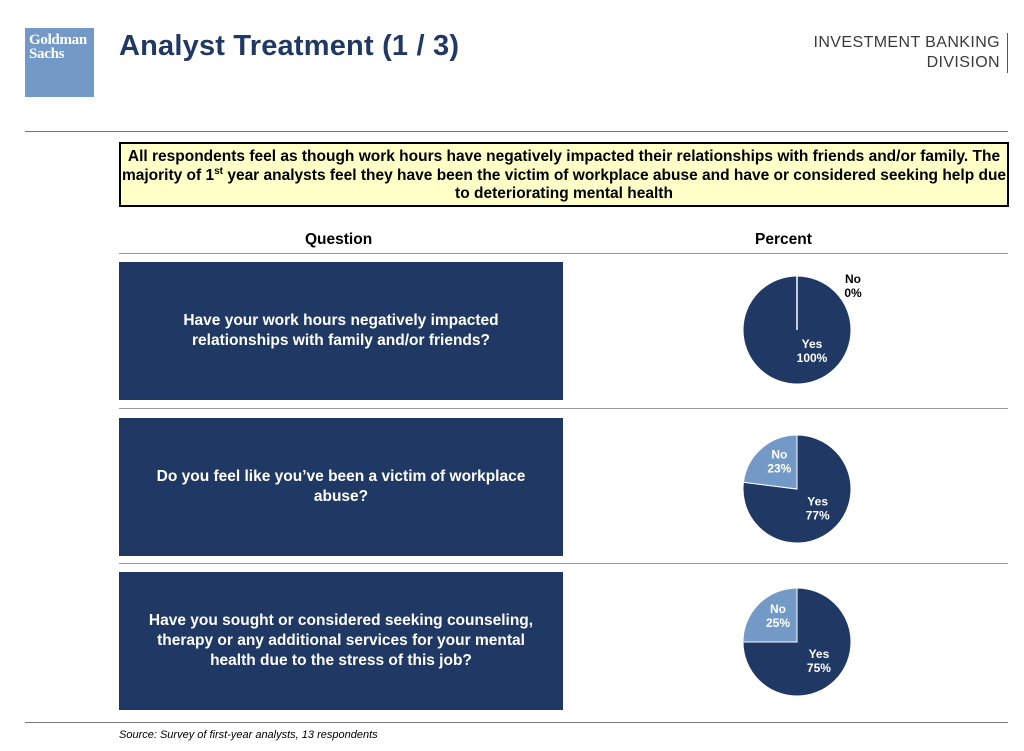 The image size is (1024, 751). I want to click on pie-label-yes-group: Yes 75%, so click(819, 661).